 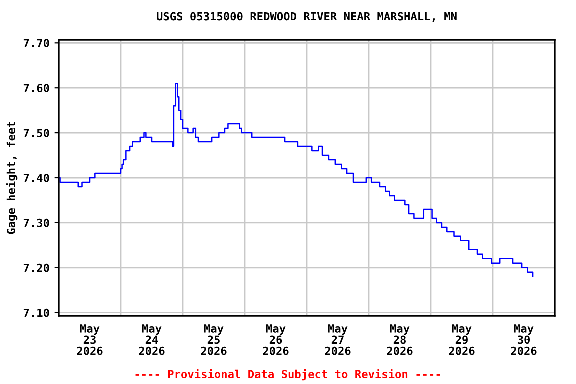 What do you see at coordinates (37, 223) in the screenshot?
I see `y-tick-label: 7.30` at bounding box center [37, 223].